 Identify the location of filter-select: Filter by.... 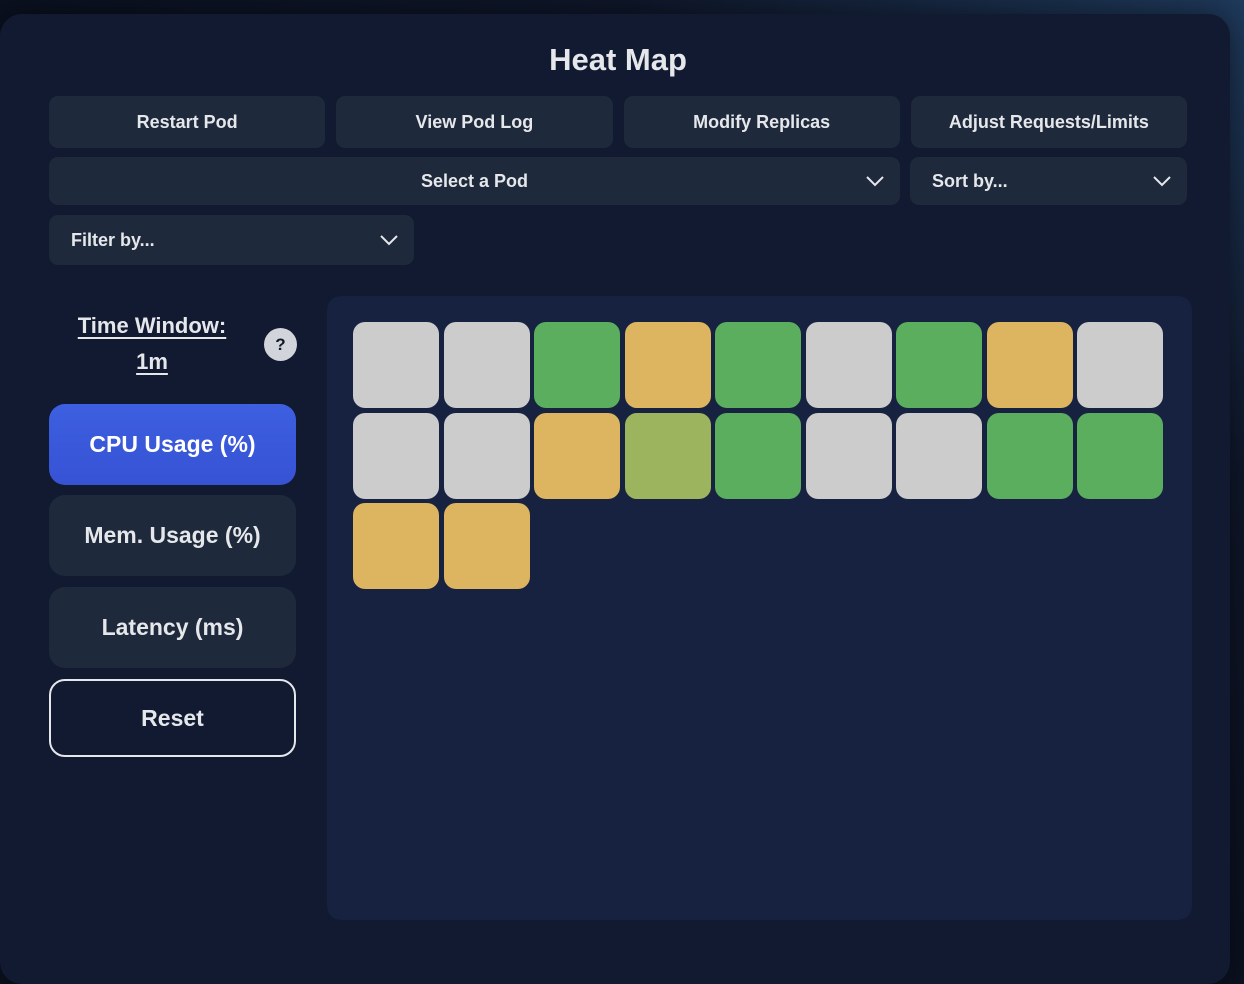
(231, 240).